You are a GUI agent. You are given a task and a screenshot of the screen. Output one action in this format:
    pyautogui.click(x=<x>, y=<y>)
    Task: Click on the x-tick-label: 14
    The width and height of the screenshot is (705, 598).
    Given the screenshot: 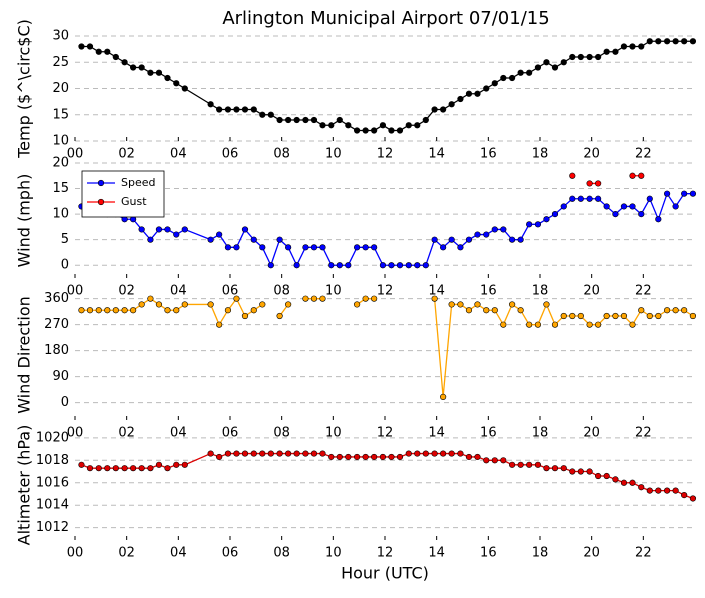 What is the action you would take?
    pyautogui.click(x=436, y=553)
    